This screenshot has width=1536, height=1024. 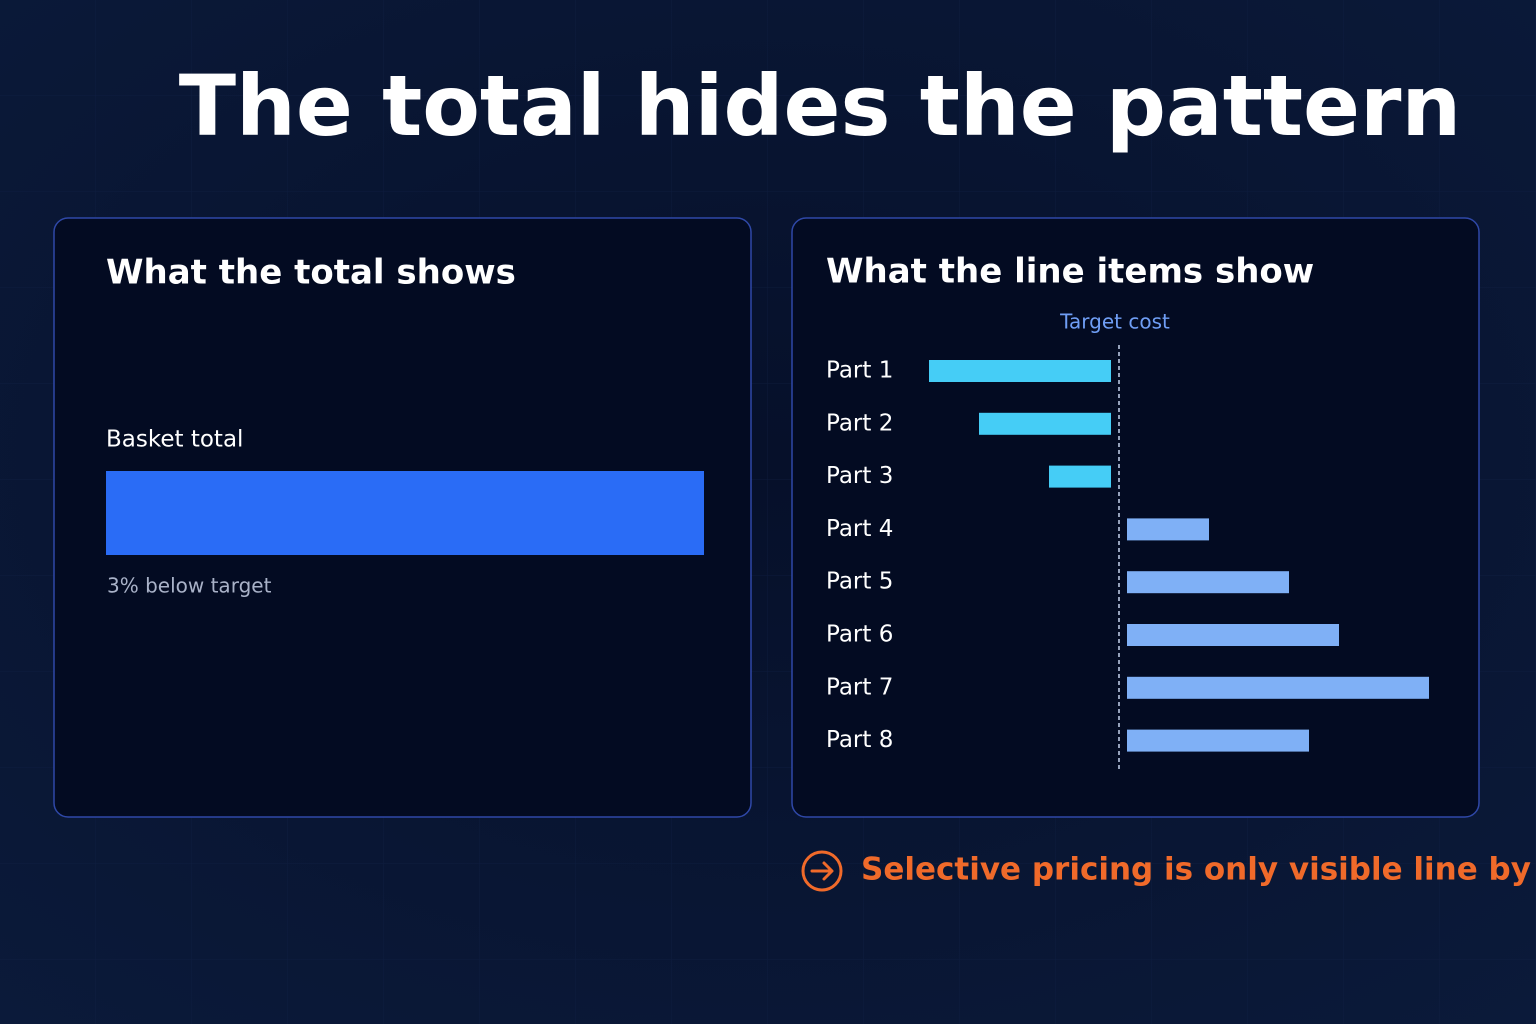 What do you see at coordinates (859, 476) in the screenshot?
I see `category-label: Part 3` at bounding box center [859, 476].